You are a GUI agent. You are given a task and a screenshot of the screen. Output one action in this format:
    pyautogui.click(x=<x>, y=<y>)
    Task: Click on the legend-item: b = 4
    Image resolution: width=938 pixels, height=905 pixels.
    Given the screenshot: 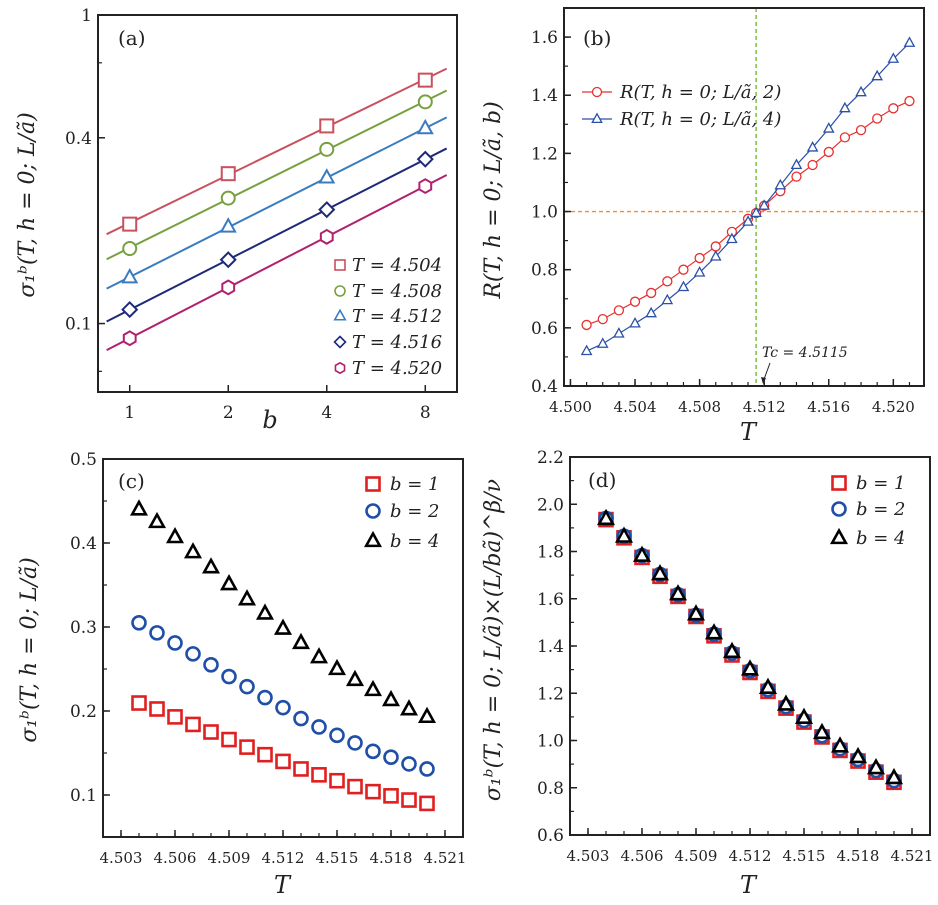 What is the action you would take?
    pyautogui.click(x=867, y=538)
    